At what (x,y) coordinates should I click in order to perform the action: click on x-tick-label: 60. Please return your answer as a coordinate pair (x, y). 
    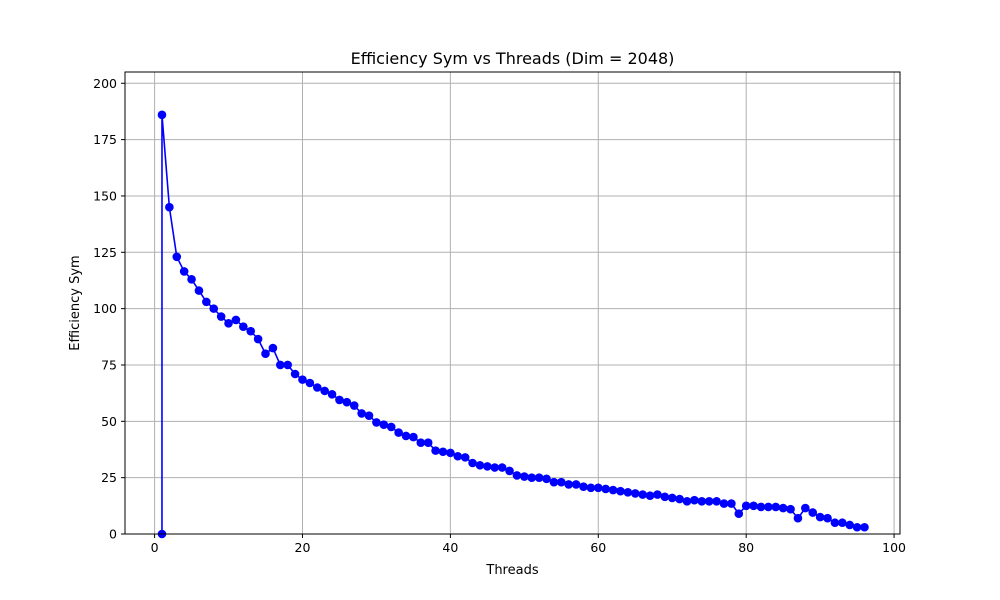
    Looking at the image, I should click on (598, 547).